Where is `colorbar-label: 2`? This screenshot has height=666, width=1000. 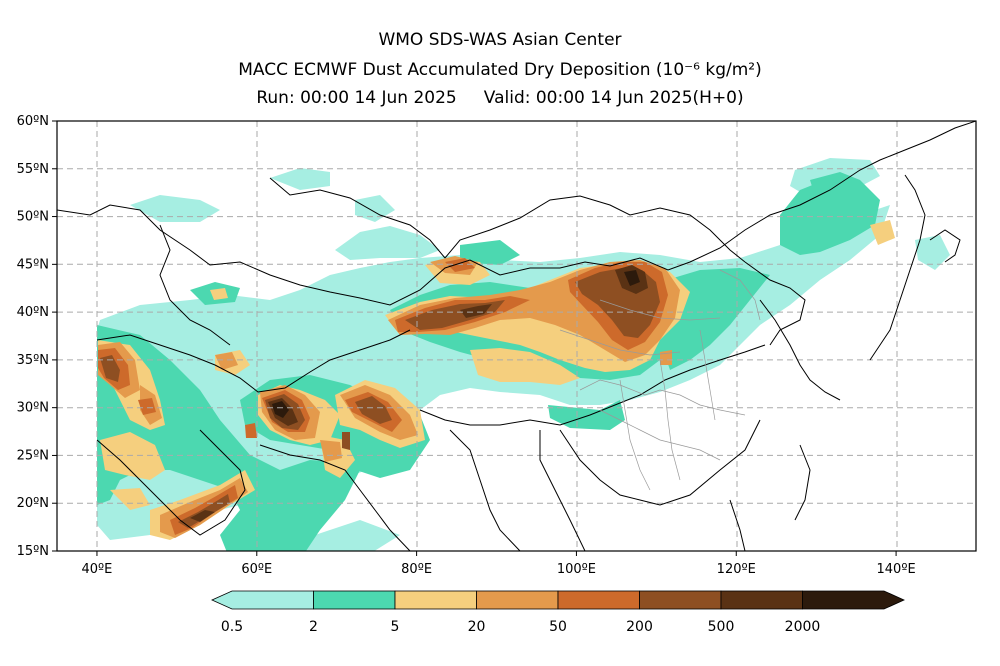 colorbar-label: 2 is located at coordinates (313, 627).